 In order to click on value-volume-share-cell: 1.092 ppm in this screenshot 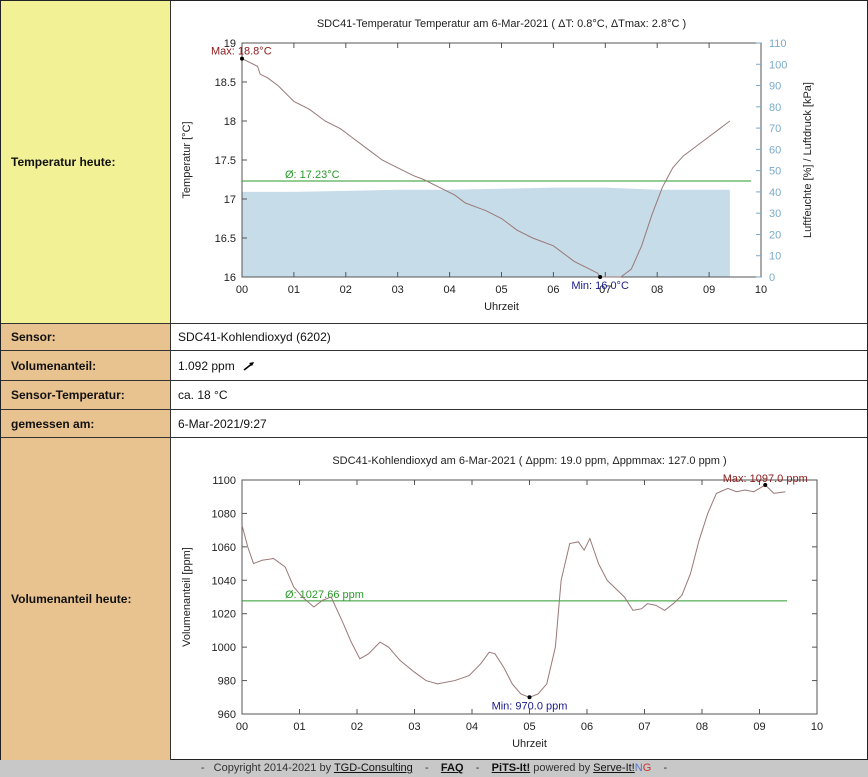, I will do `click(519, 365)`.